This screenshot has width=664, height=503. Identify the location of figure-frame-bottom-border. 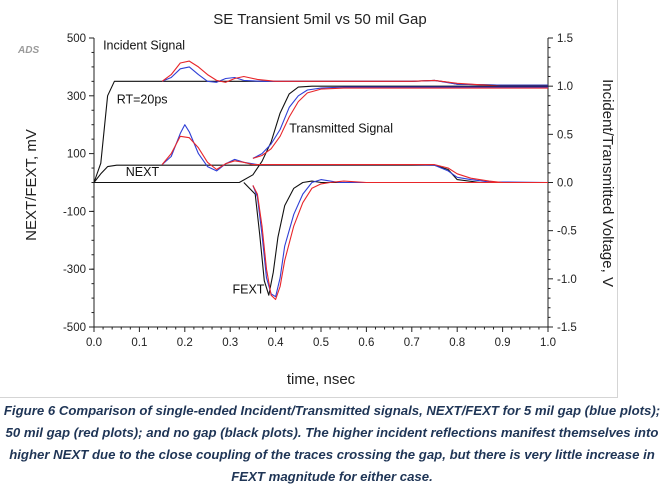
(309, 397).